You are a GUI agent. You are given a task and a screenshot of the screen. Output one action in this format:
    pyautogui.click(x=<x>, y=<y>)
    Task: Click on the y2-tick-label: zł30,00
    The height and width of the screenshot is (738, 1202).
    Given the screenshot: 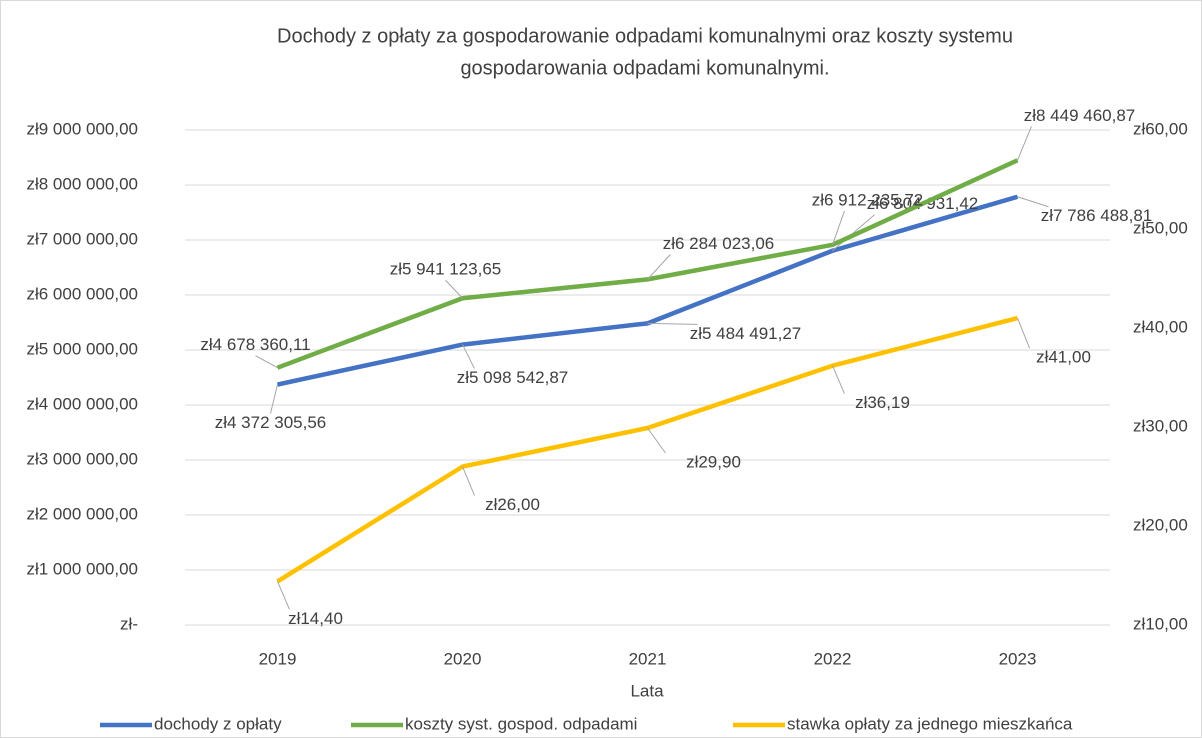 What is the action you would take?
    pyautogui.click(x=1160, y=425)
    